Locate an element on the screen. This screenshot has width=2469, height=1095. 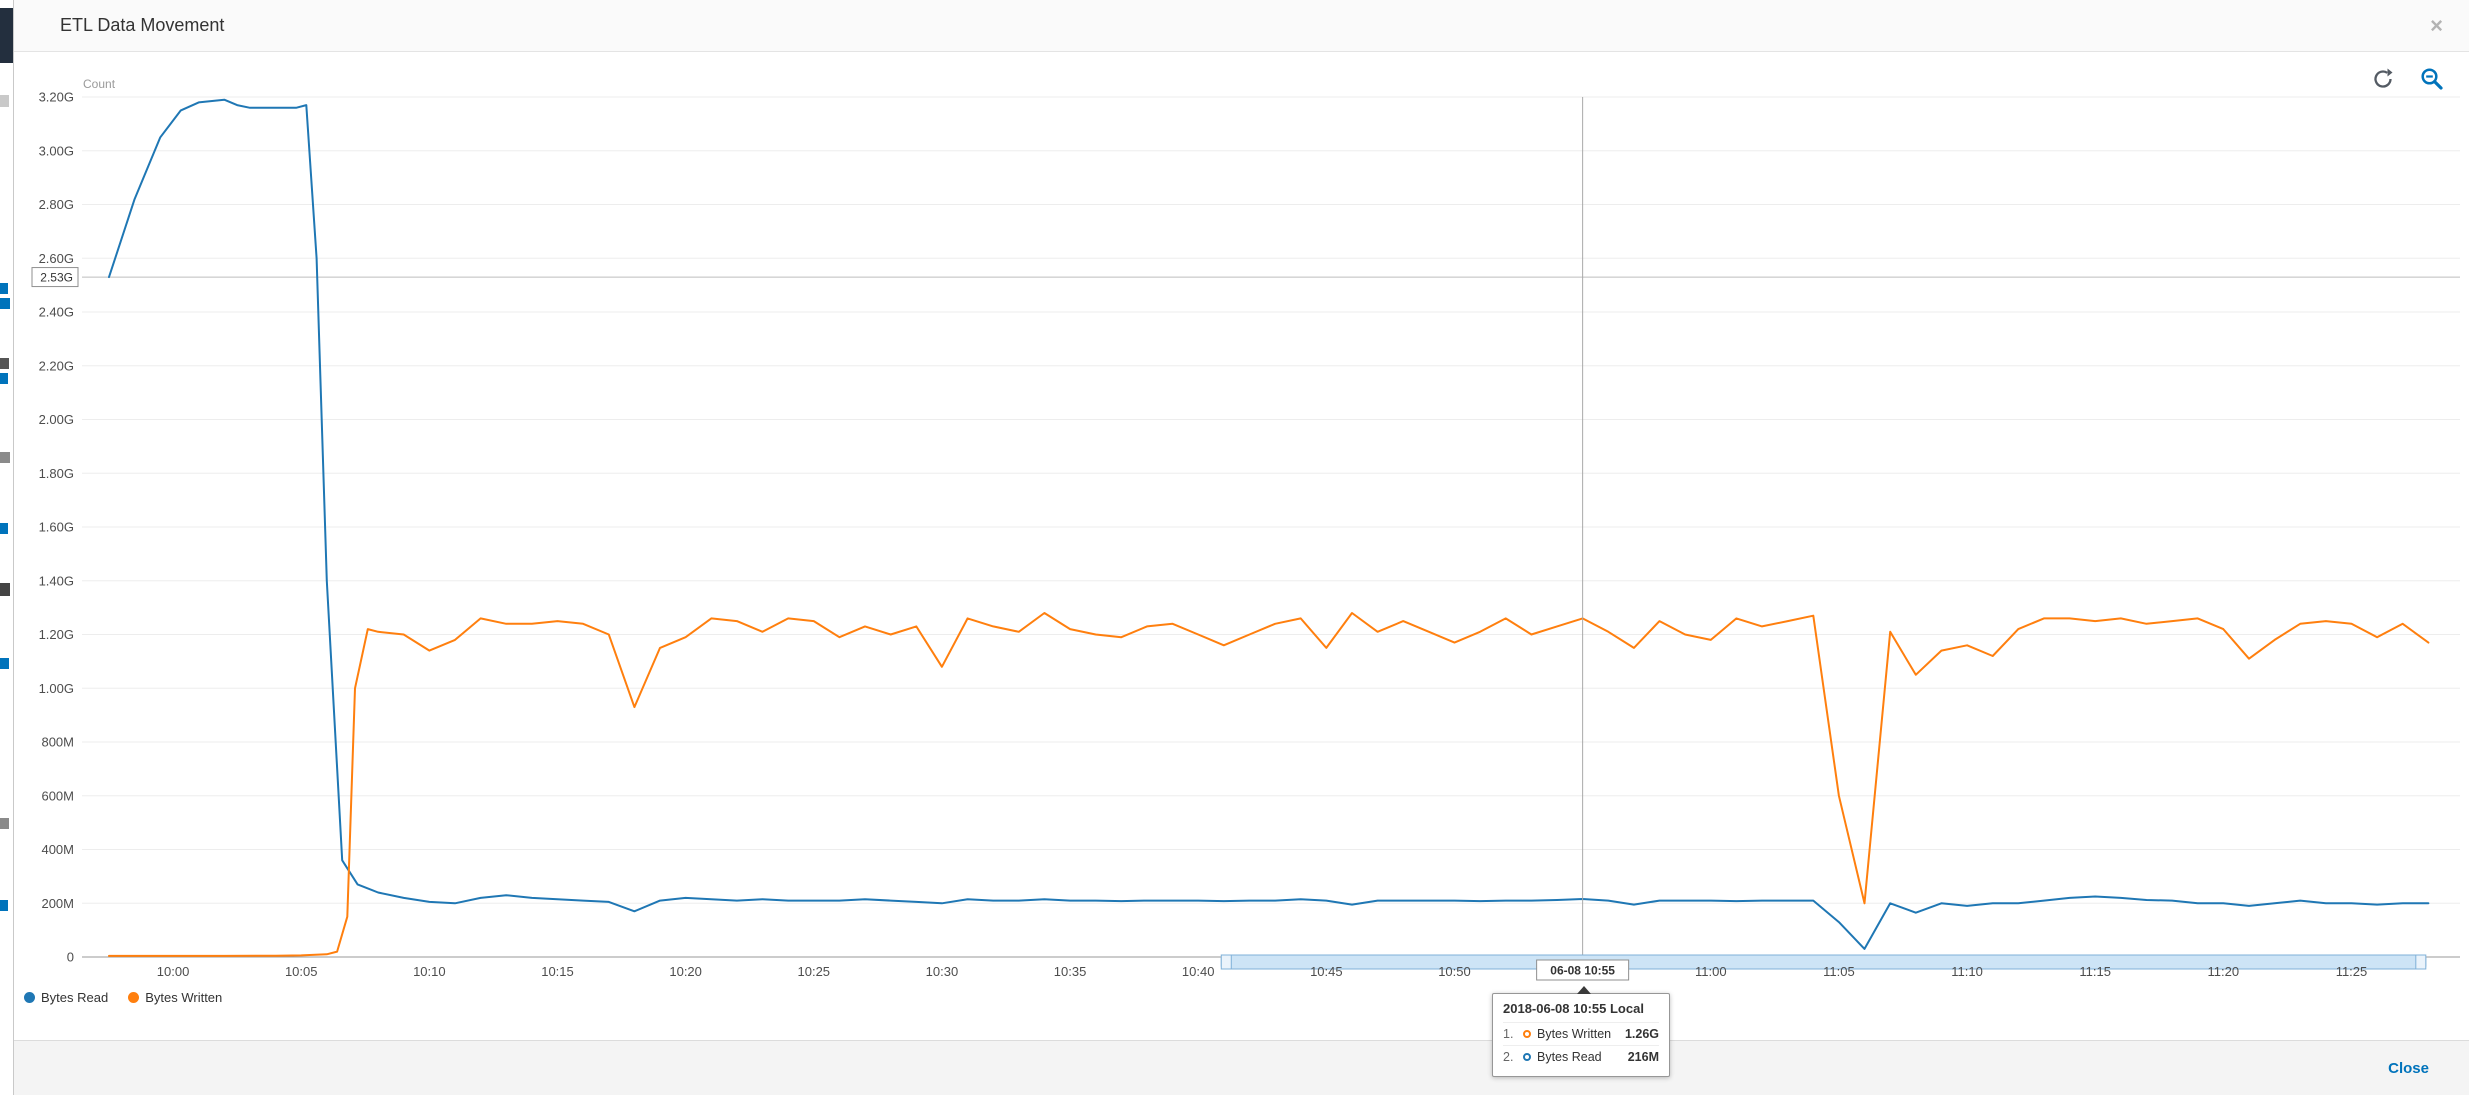
chart-legend: Bytes Read Bytes Written is located at coordinates (123, 997).